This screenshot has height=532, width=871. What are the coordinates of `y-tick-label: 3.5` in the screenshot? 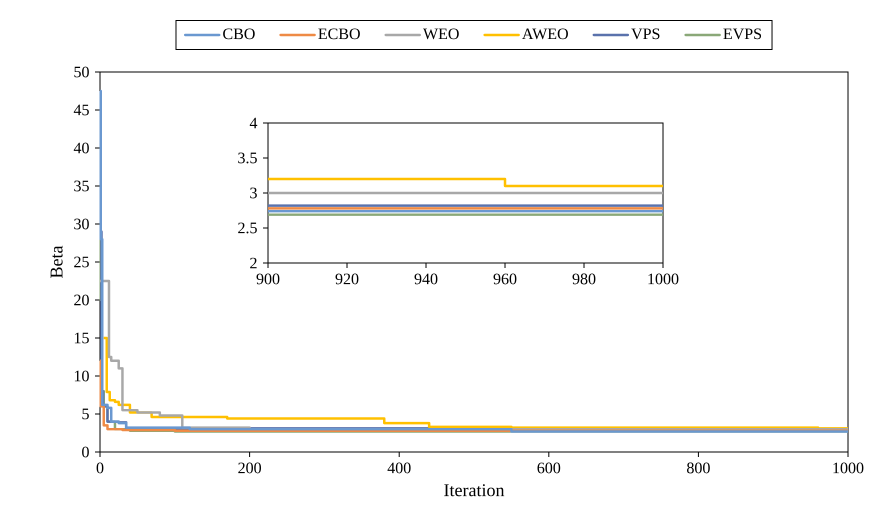 It's located at (247, 158).